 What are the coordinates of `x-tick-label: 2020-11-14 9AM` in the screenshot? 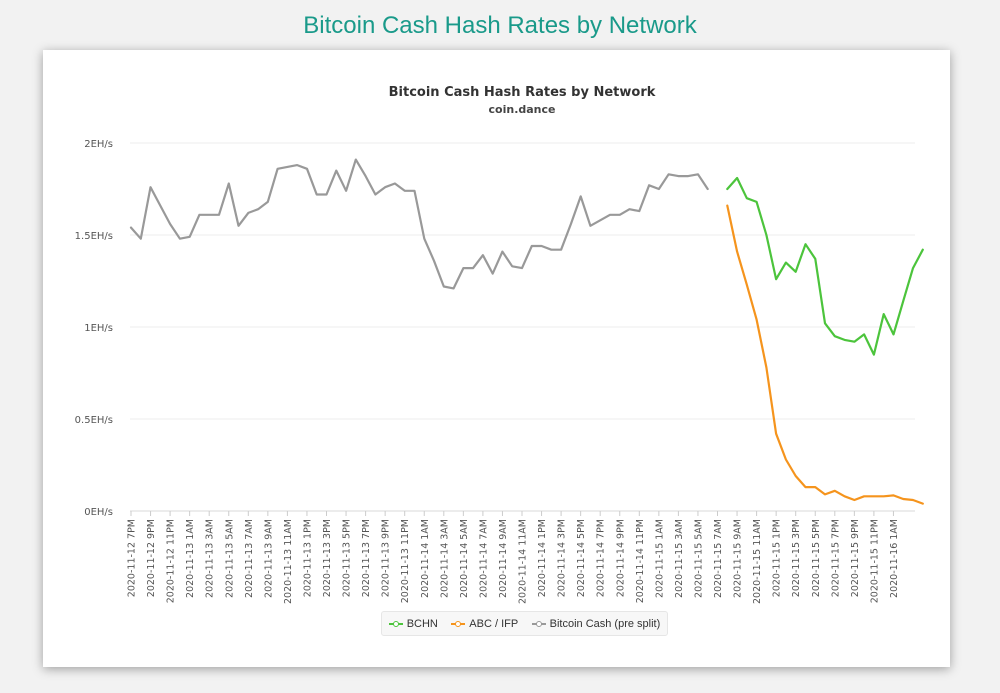 It's located at (503, 558).